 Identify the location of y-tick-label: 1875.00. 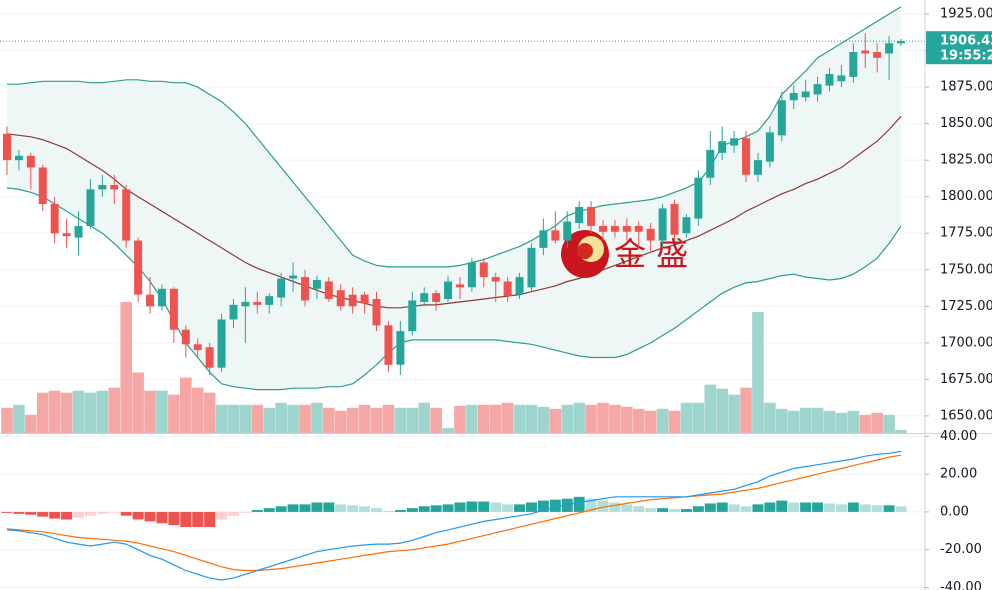
(966, 87).